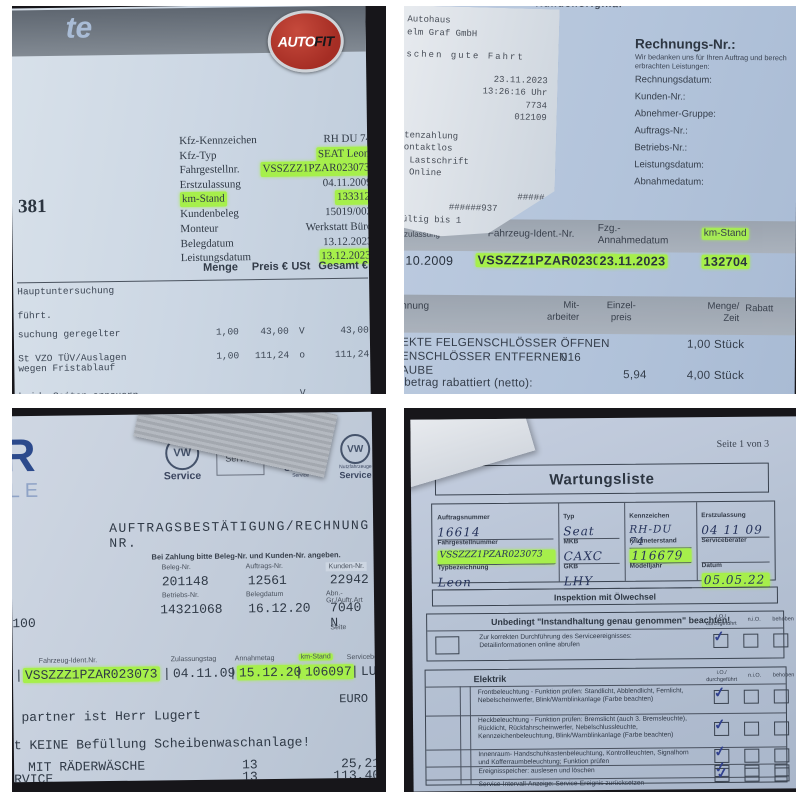 The height and width of the screenshot is (800, 800). Describe the element at coordinates (723, 306) in the screenshot. I see `band-menge: Menge/` at that location.